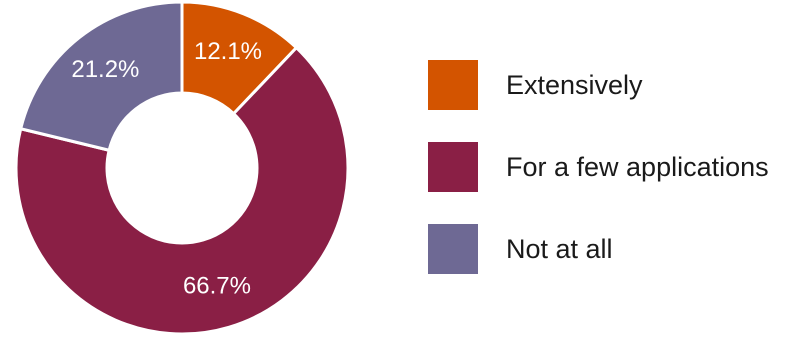 This screenshot has height=337, width=793. What do you see at coordinates (228, 51) in the screenshot?
I see `slice-value-label-0: 12.1%` at bounding box center [228, 51].